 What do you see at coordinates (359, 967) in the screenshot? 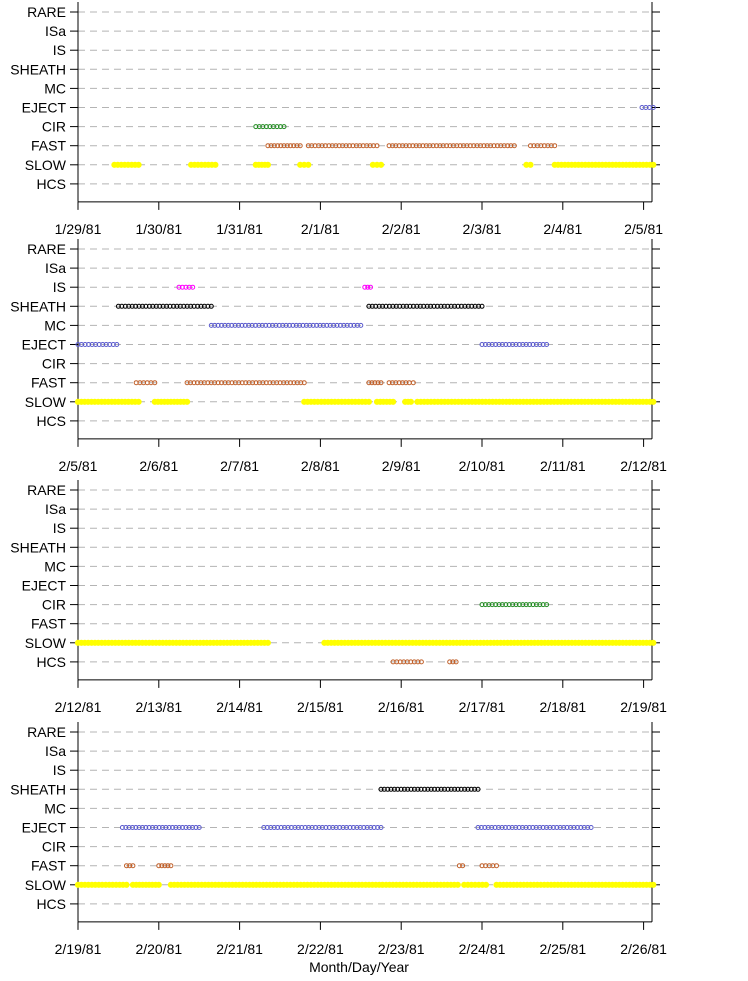
I see `x-axis-title: Month/Day/Year` at bounding box center [359, 967].